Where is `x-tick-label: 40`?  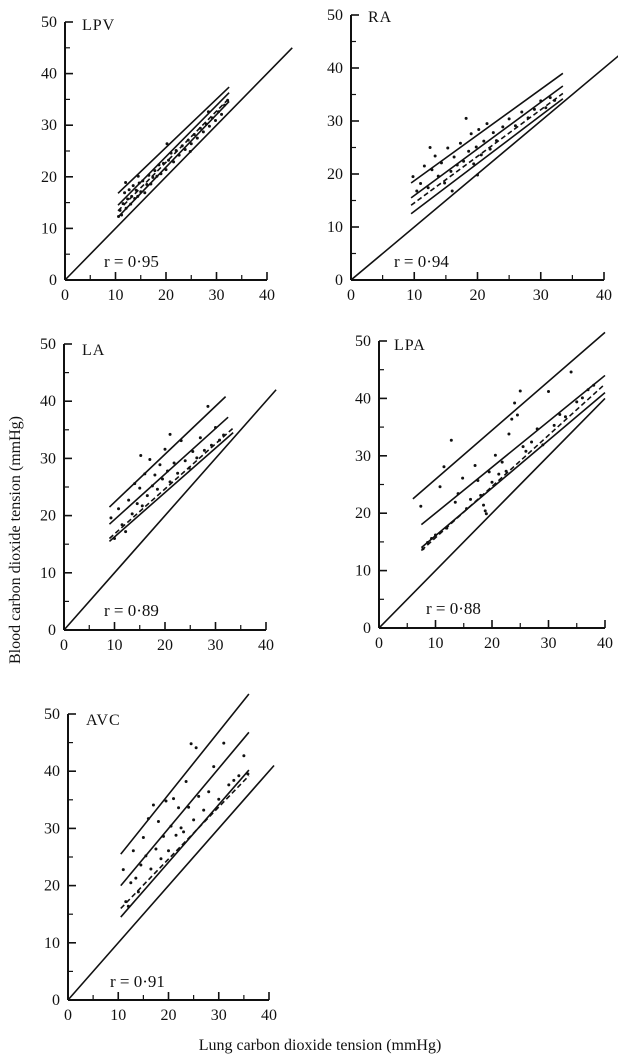
x-tick-label: 40 is located at coordinates (269, 1015).